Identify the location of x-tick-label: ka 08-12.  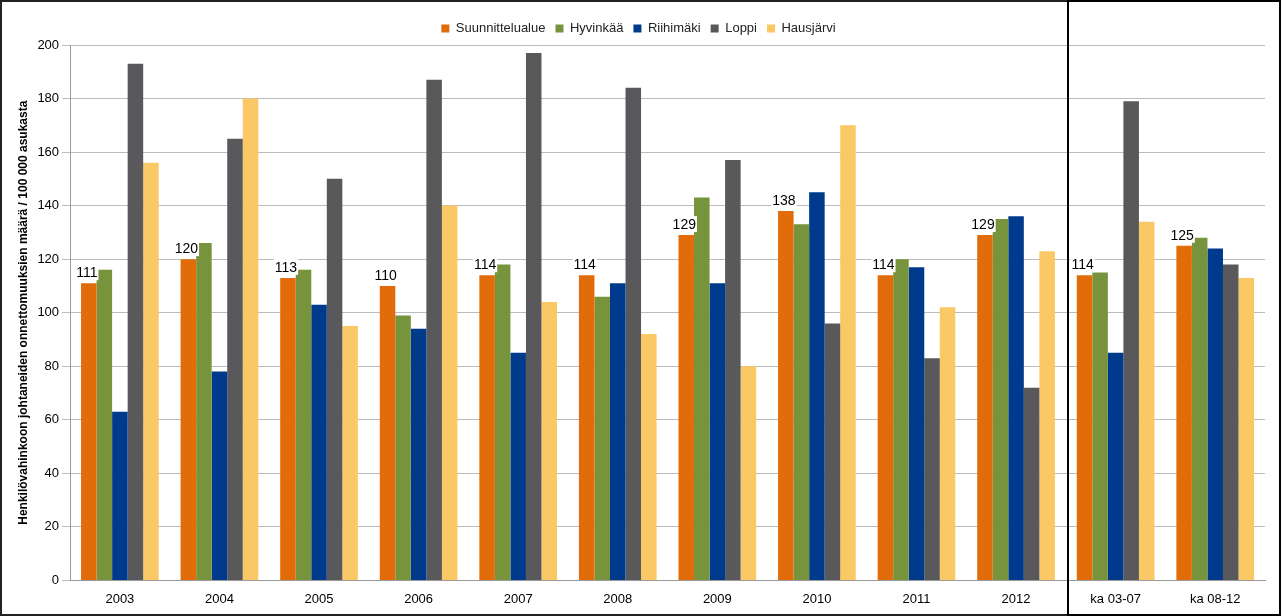
(1215, 598).